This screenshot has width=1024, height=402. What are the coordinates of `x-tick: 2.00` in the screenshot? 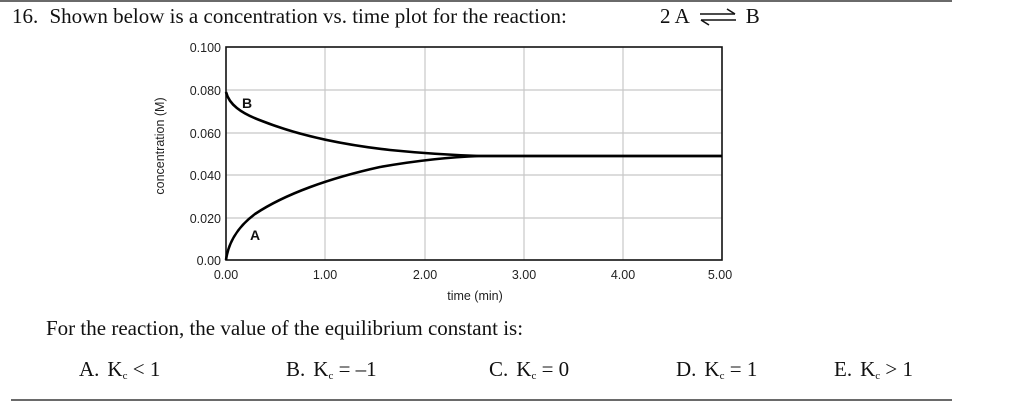 It's located at (425, 275).